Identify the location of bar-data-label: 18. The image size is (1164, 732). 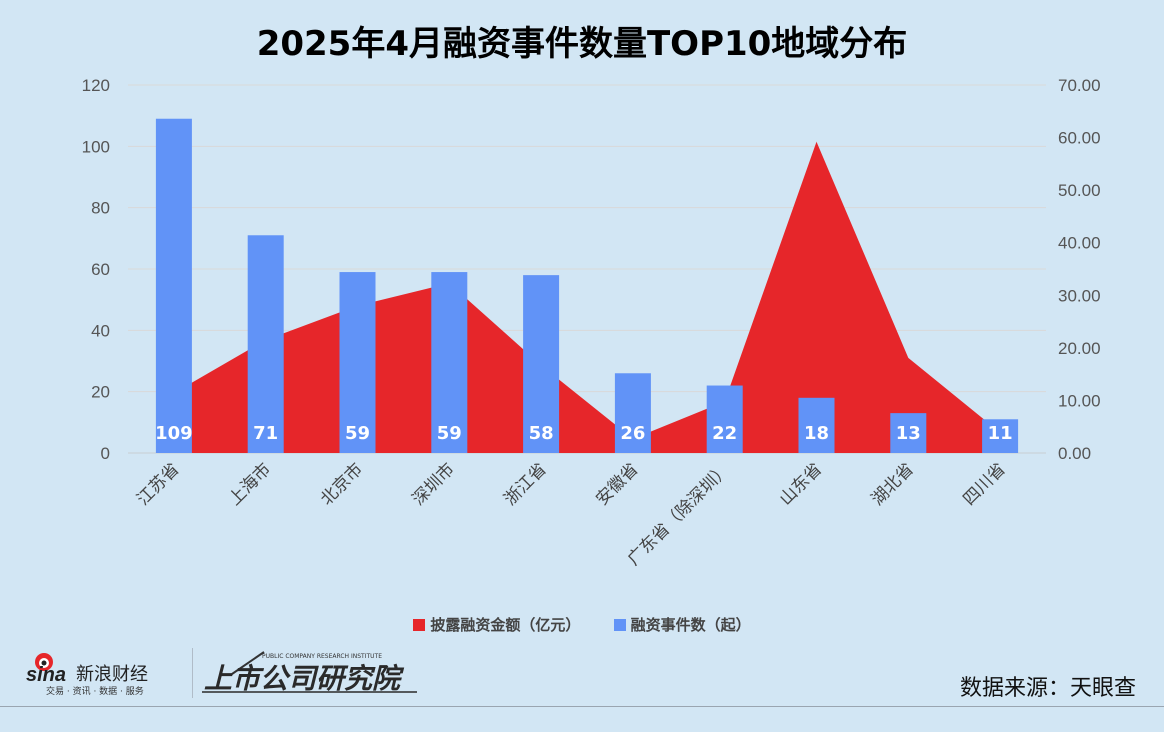
(816, 433).